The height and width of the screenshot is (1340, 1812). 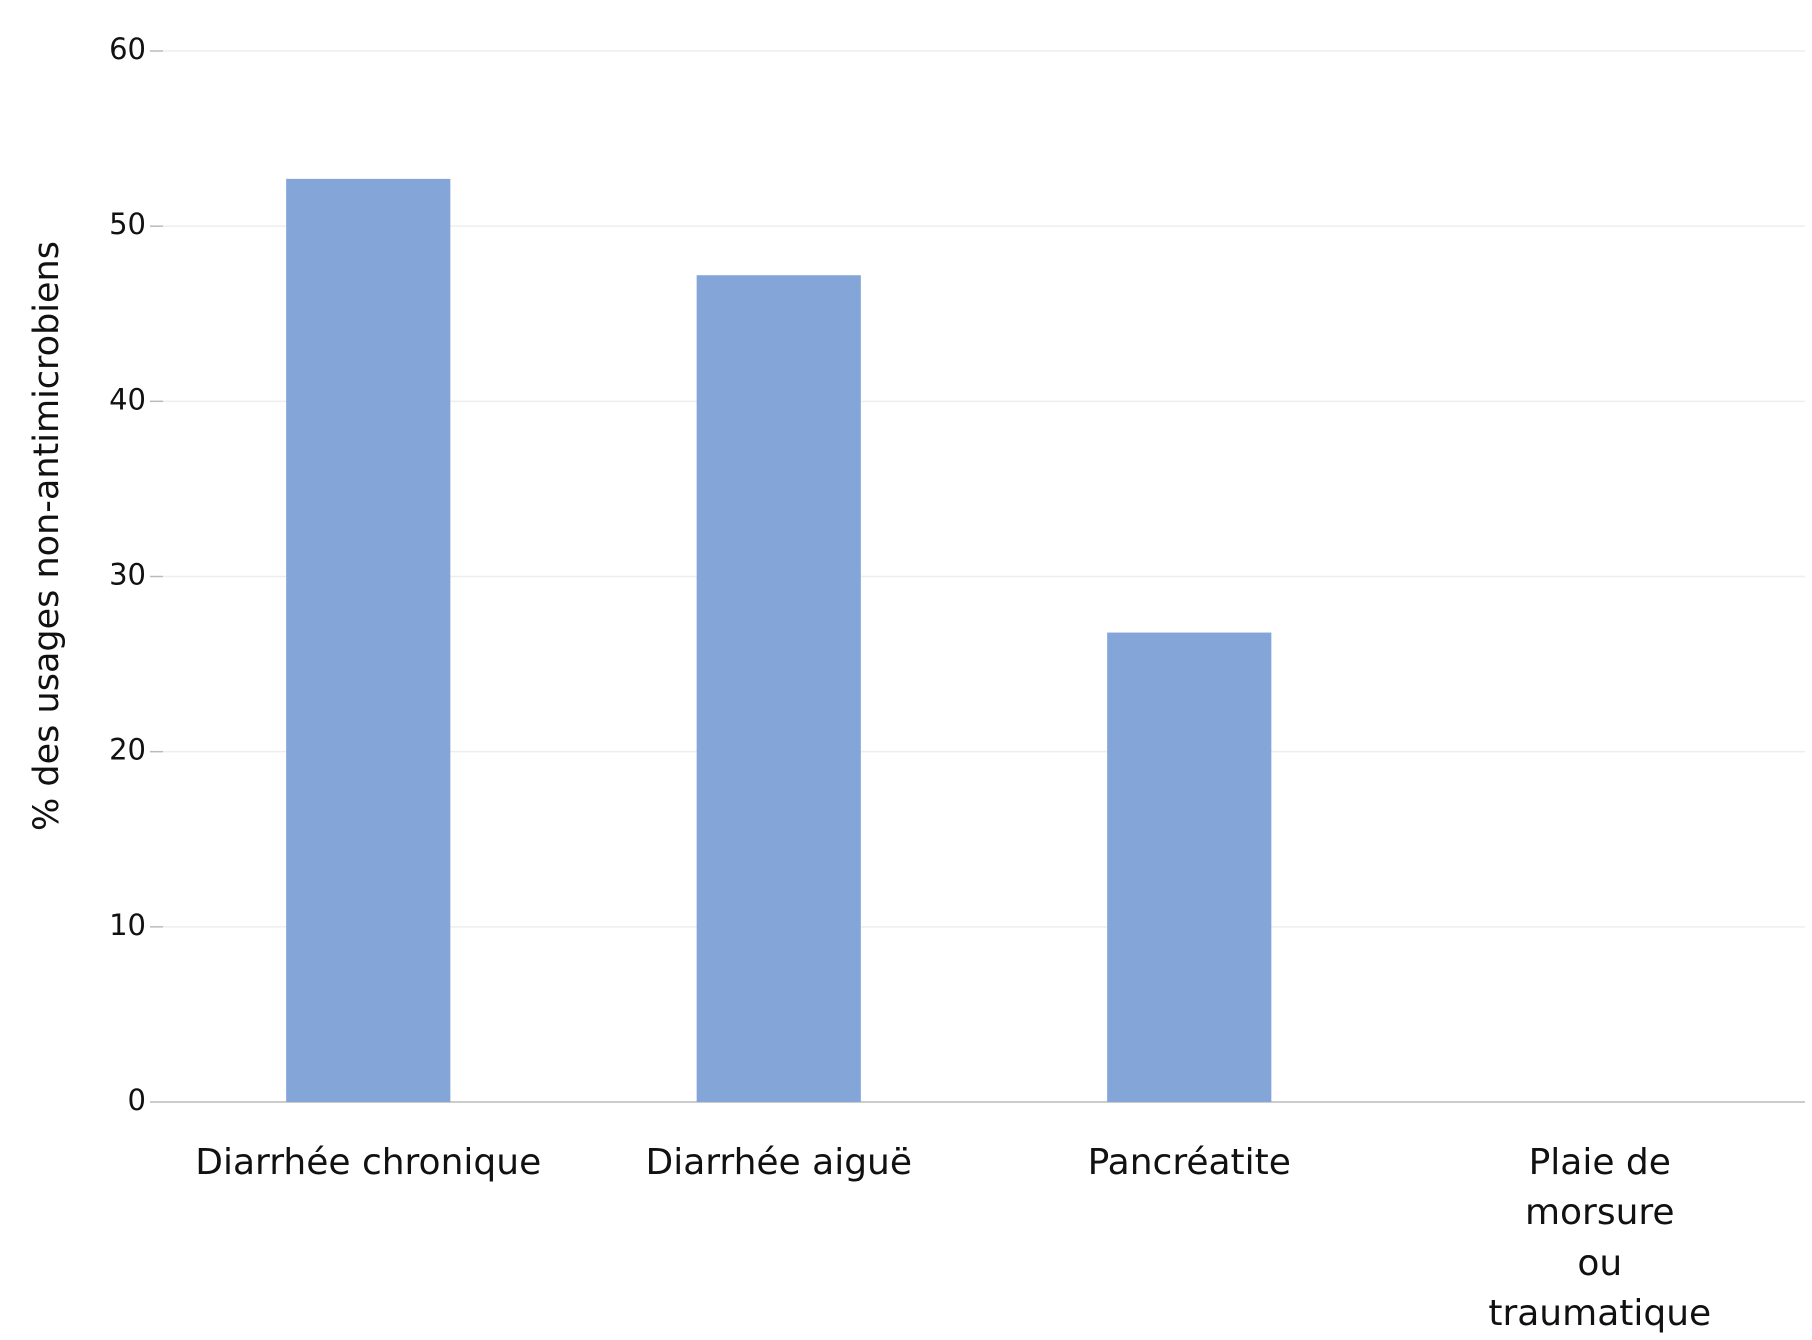 I want to click on x-tick-label: Diarrhée aiguë, so click(x=779, y=1162).